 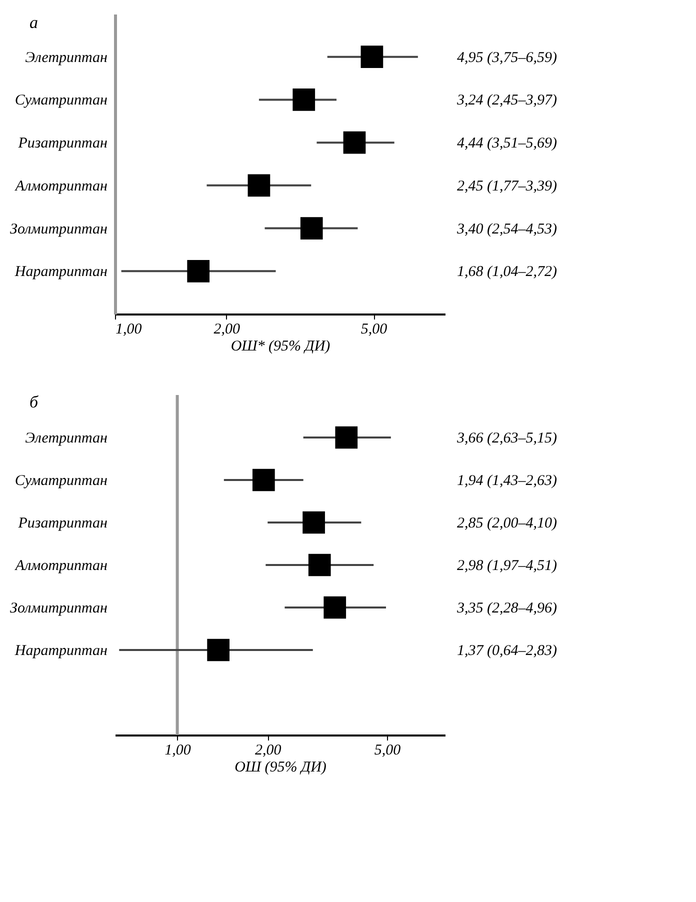 What do you see at coordinates (506, 608) in the screenshot?
I see `data-label: 3,35 (2,28–4,96)` at bounding box center [506, 608].